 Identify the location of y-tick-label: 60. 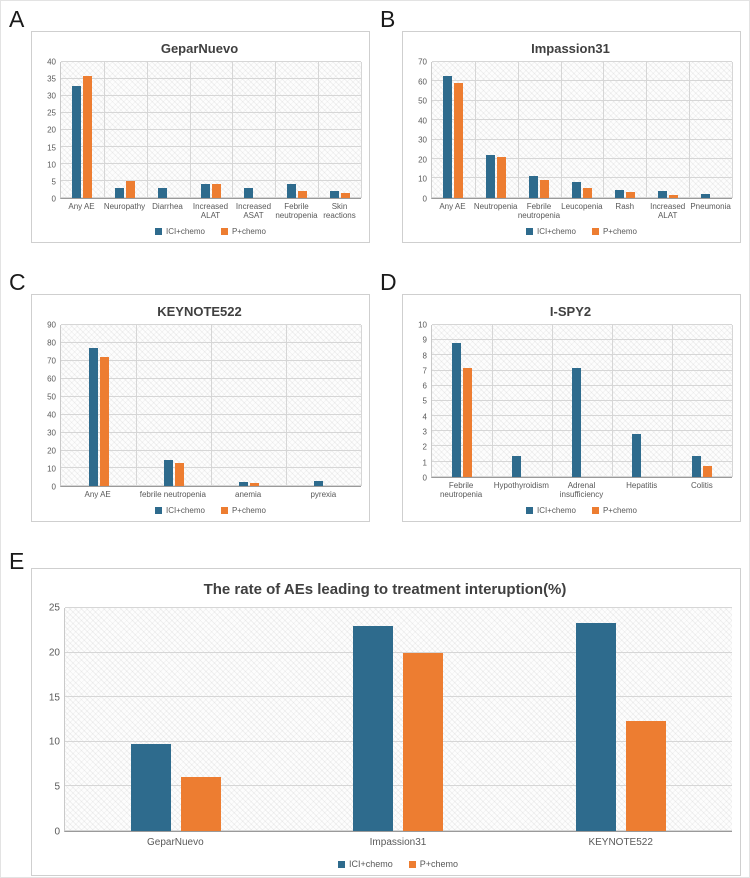
(422, 82).